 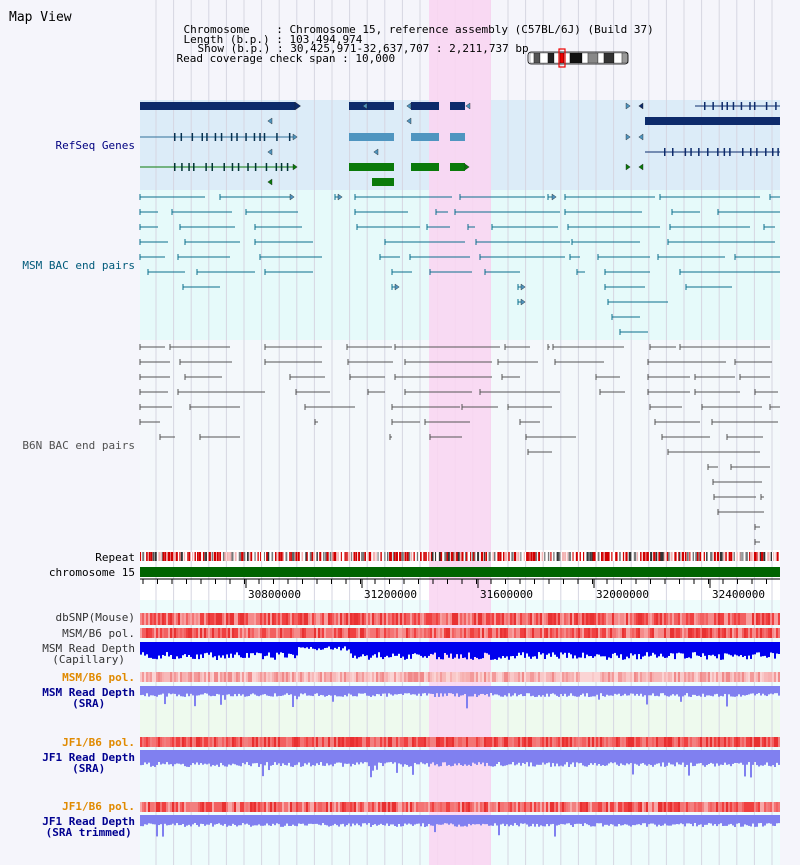 I want to click on track-label-msm-bac: MSM BAC end pairs, so click(x=78, y=265).